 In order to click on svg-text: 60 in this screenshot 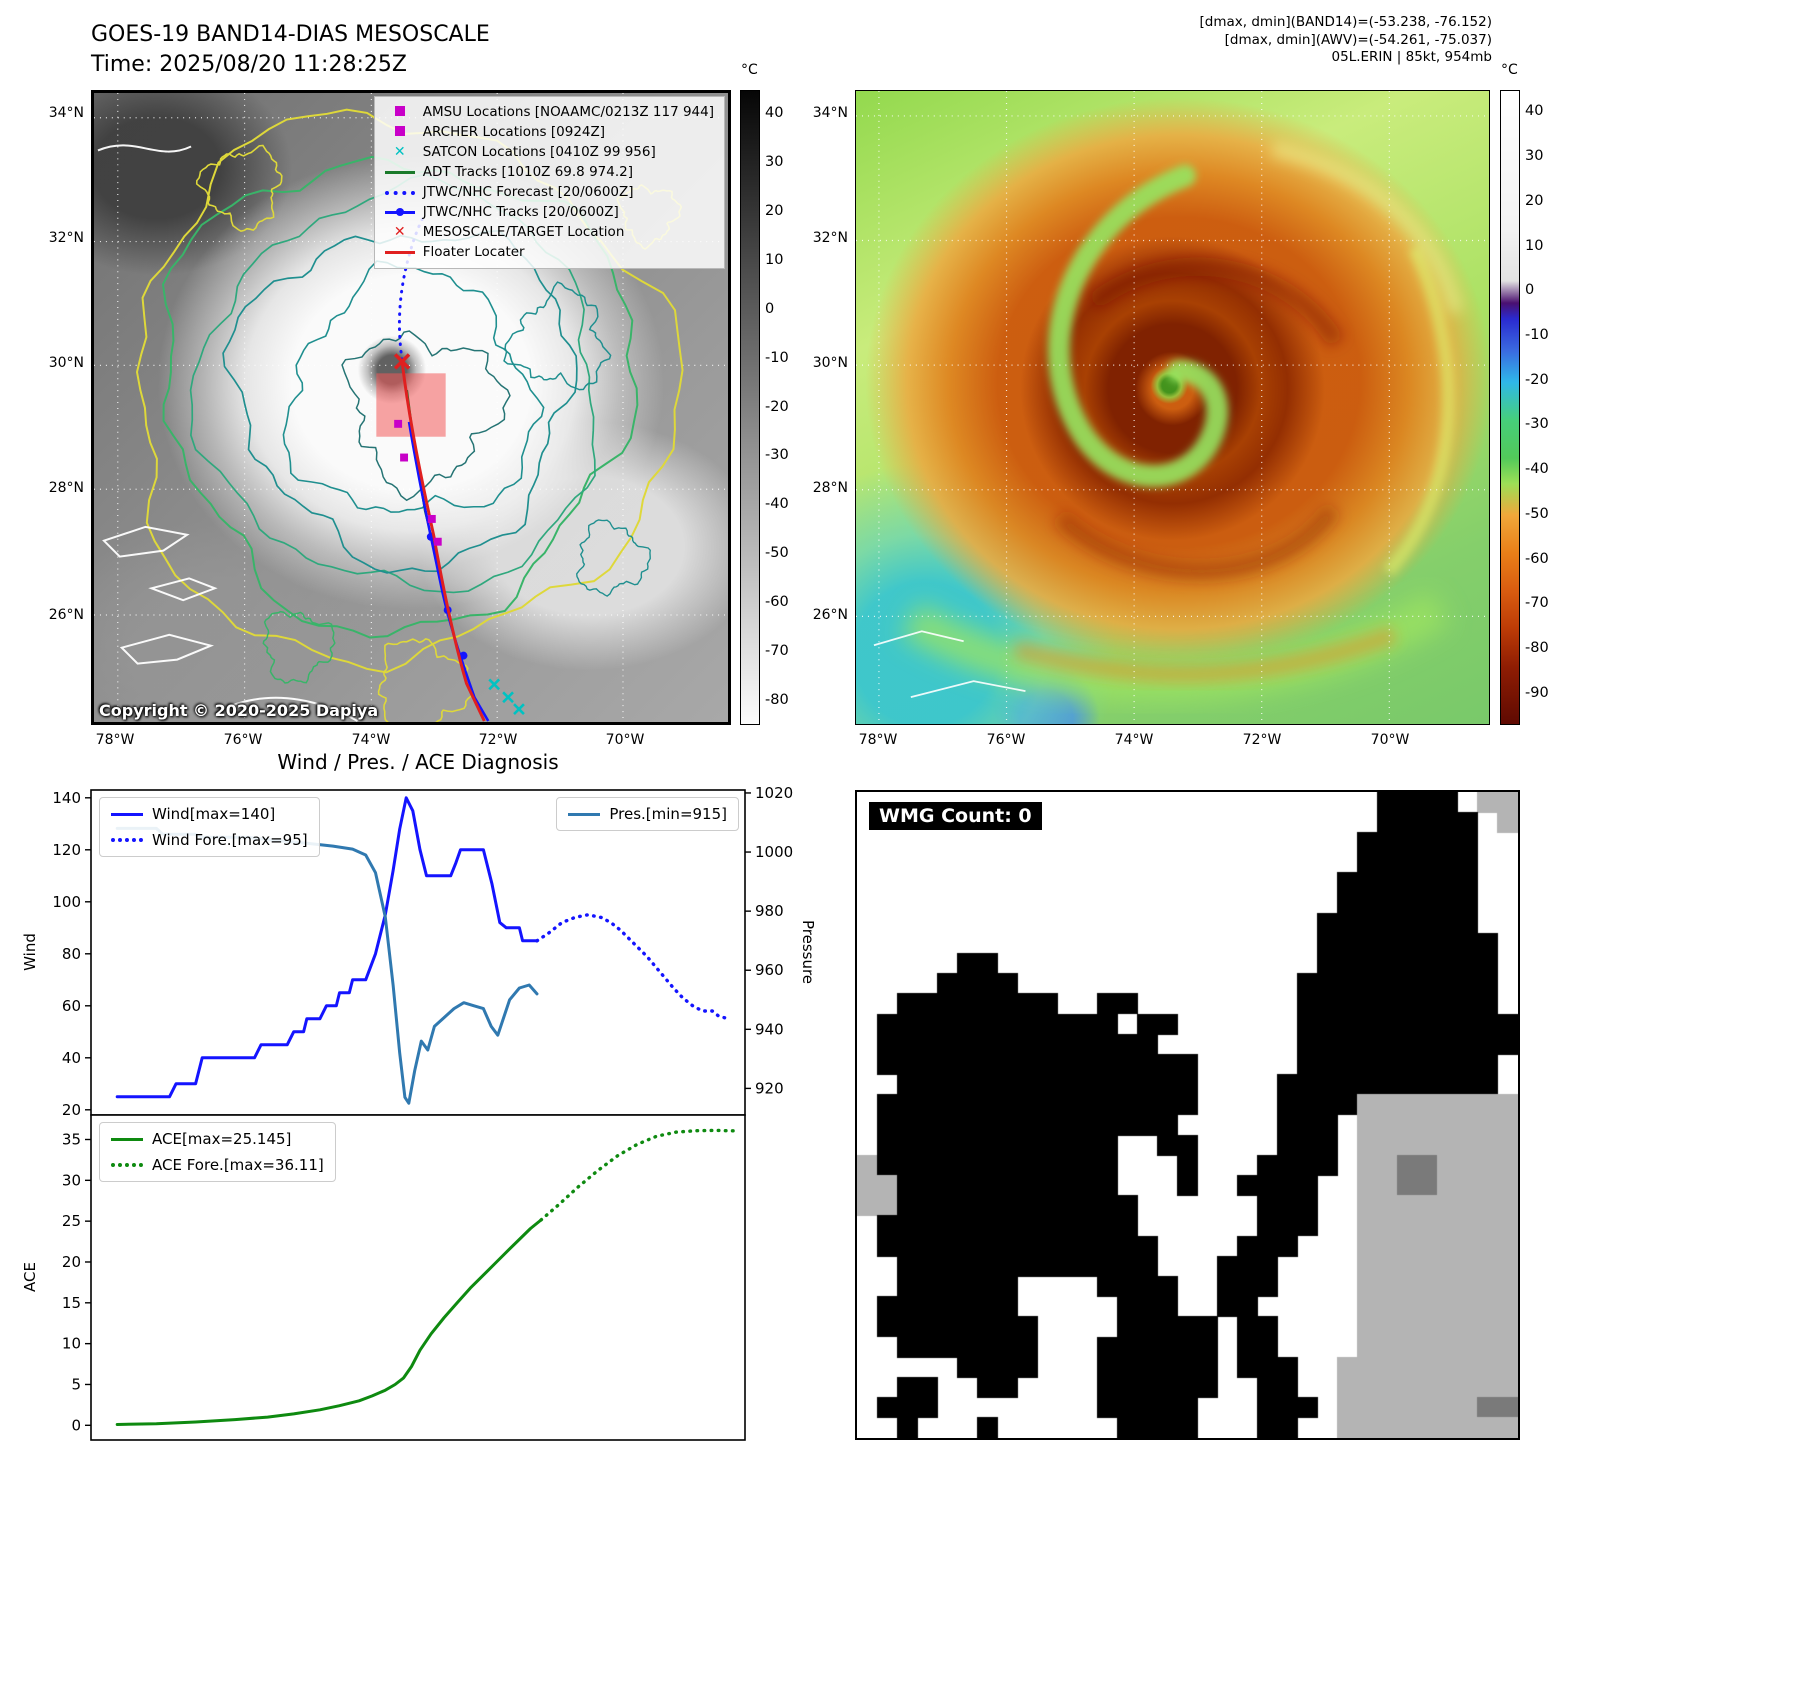, I will do `click(71, 1006)`.